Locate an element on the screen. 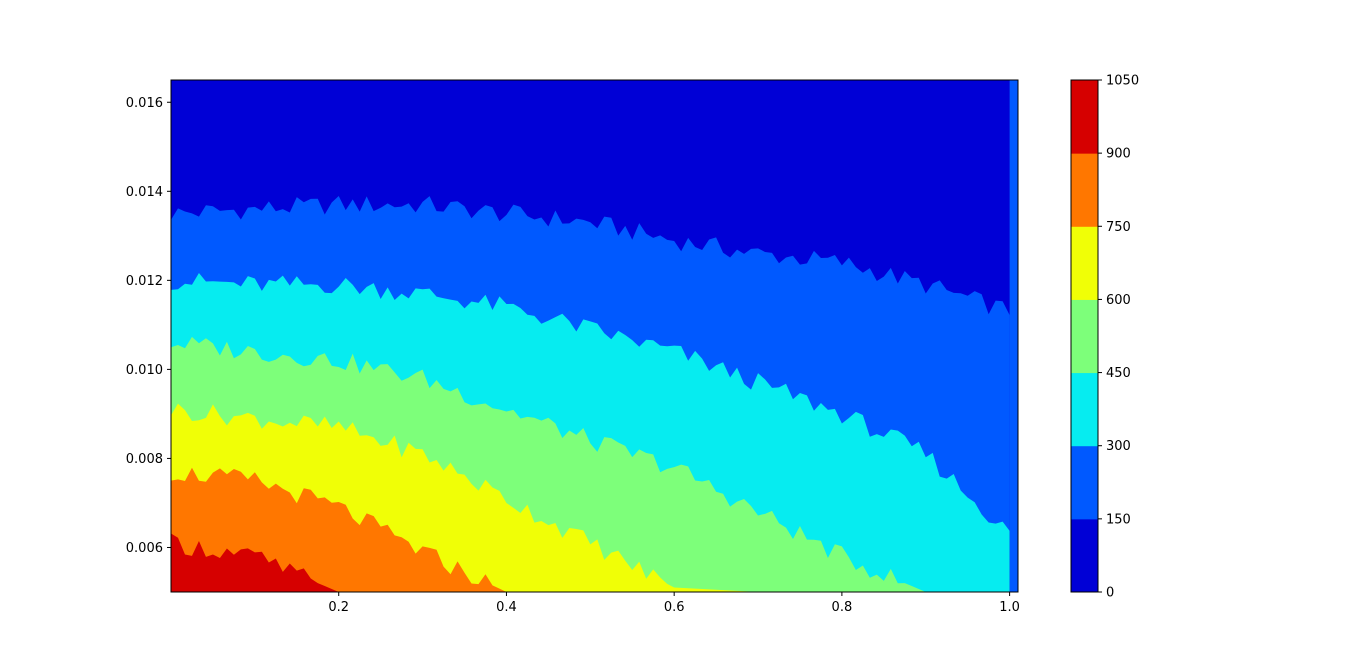  colorbar-tick-label: 0 is located at coordinates (1110, 593).